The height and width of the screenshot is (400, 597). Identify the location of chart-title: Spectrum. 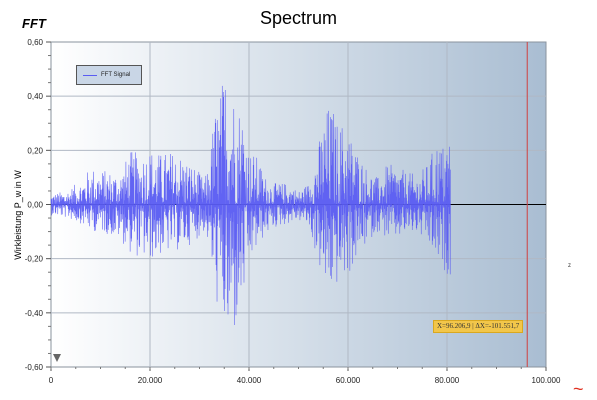
(298, 18).